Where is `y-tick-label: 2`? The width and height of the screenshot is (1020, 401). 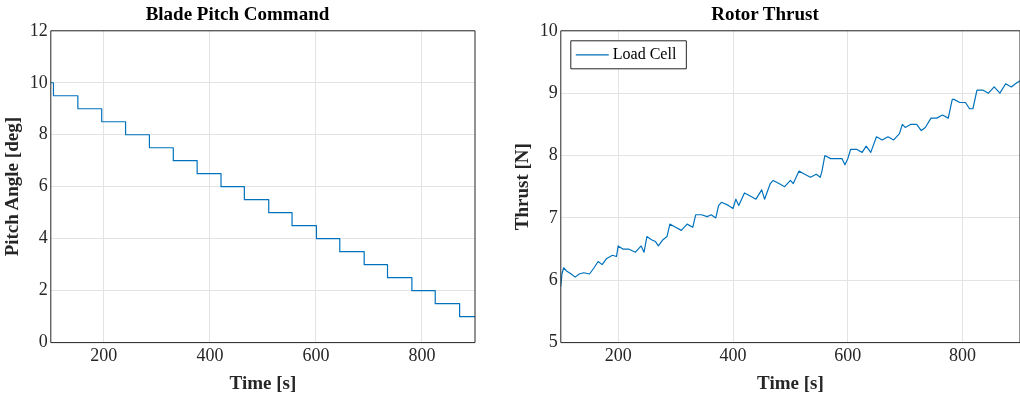 y-tick-label: 2 is located at coordinates (43, 289).